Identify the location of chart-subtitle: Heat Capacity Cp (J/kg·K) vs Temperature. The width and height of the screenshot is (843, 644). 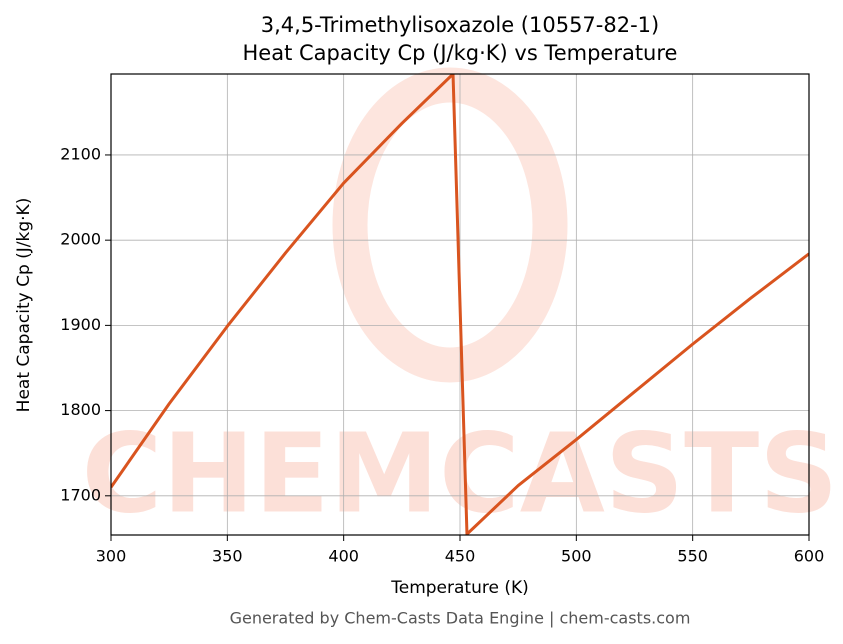
(460, 53).